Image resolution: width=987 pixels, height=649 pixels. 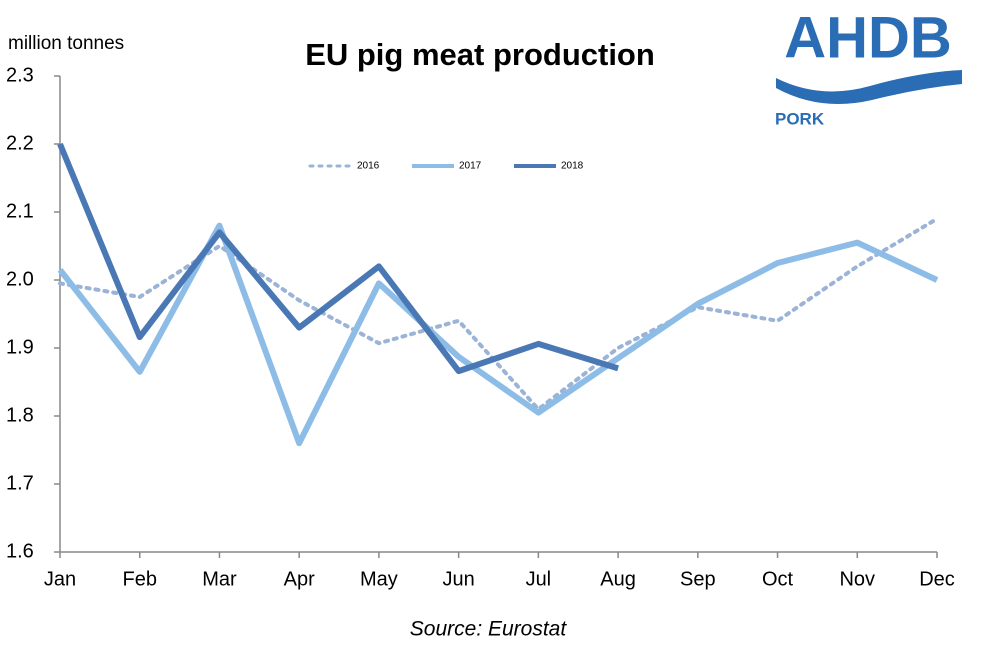 What do you see at coordinates (20, 347) in the screenshot?
I see `y-tick-label: 1.9` at bounding box center [20, 347].